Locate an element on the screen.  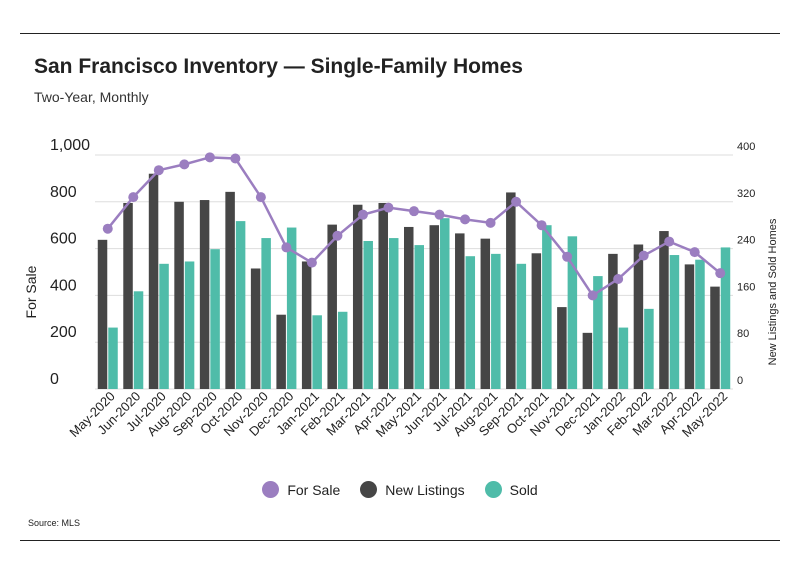
legend-label-new-listings: New Listings is located at coordinates (425, 489).